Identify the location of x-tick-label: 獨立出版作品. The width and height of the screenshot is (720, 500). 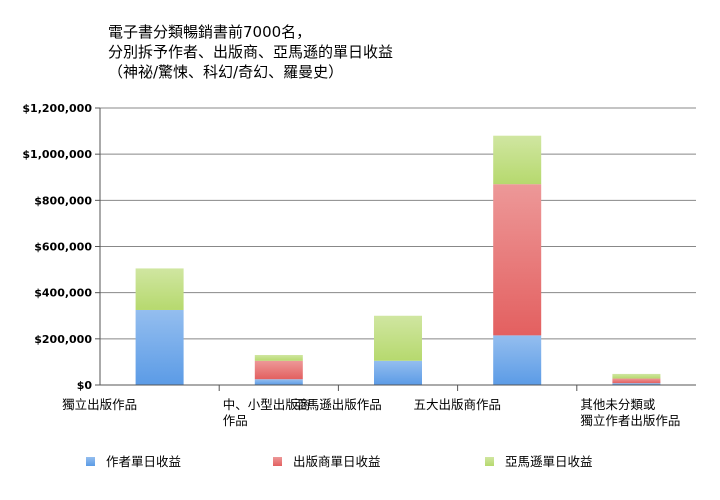
(99, 404).